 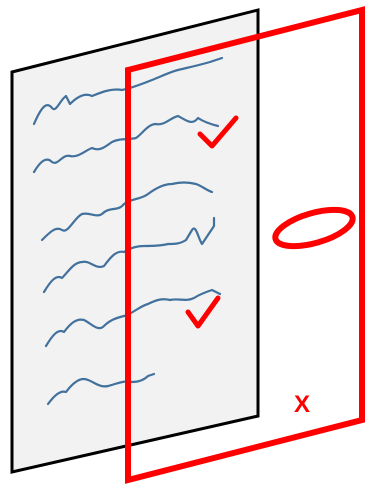 What do you see at coordinates (302, 404) in the screenshot?
I see `x-mark-label: X` at bounding box center [302, 404].